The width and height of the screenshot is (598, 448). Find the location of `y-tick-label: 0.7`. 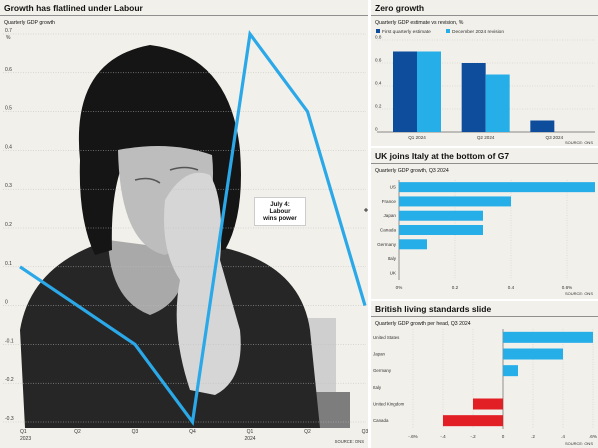

y-tick-label: 0.7 is located at coordinates (8, 31).